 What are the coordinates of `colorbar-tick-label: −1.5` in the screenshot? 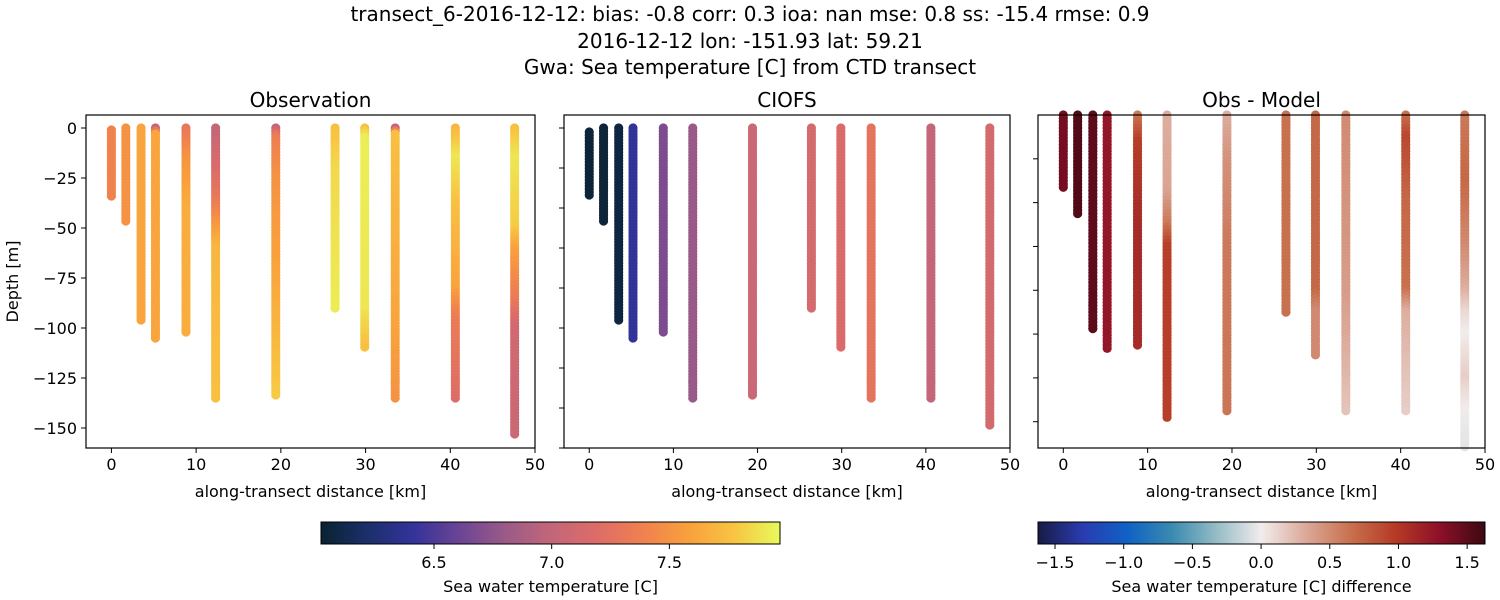 It's located at (1055, 562).